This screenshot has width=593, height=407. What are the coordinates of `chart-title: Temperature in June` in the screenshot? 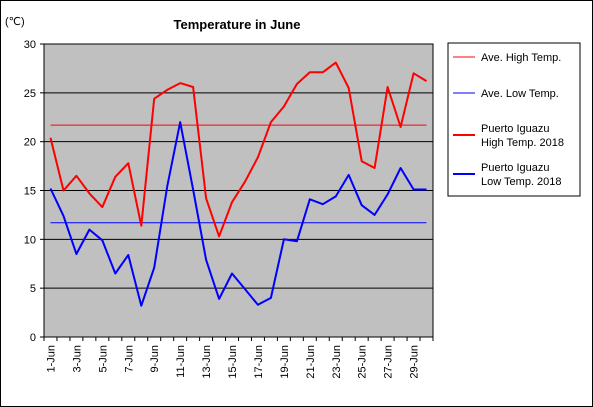 It's located at (237, 24).